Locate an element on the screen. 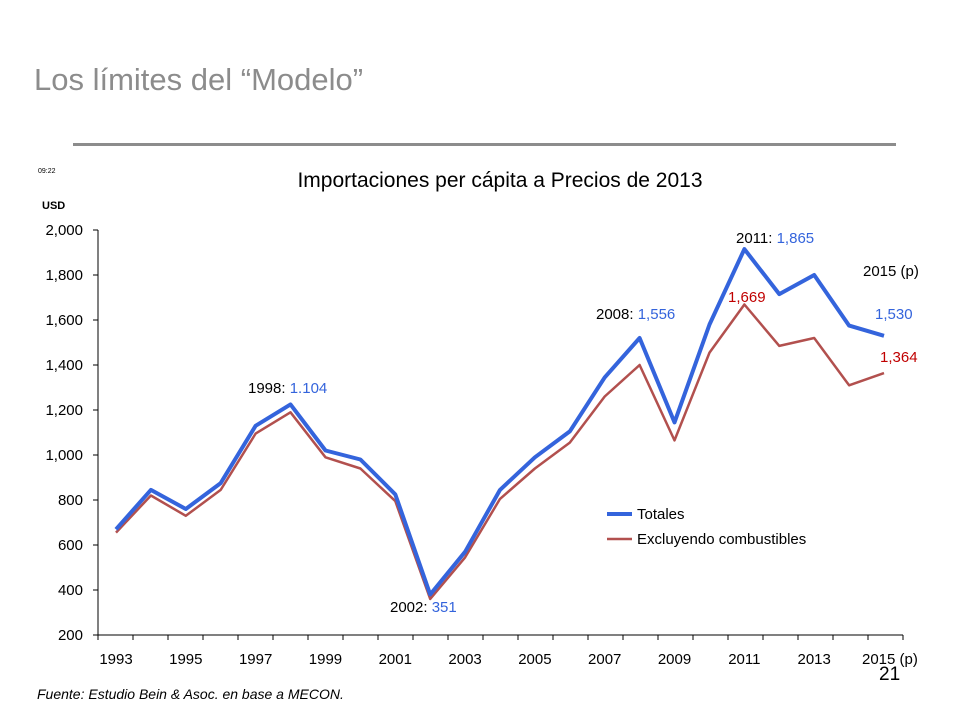 The width and height of the screenshot is (960, 720). x-tick-label: 2015 (p) is located at coordinates (890, 659).